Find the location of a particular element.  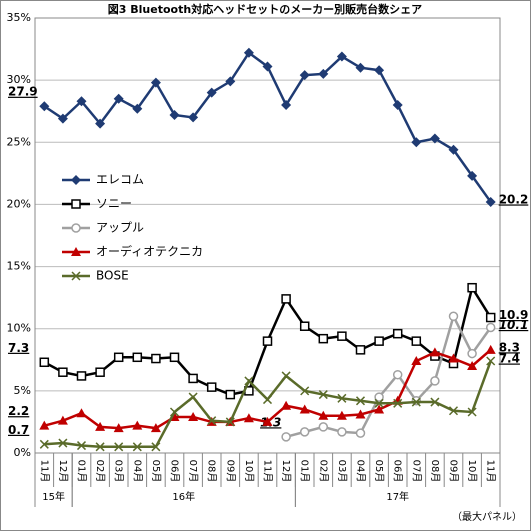

x-tick-label: 01月 is located at coordinates (305, 471).